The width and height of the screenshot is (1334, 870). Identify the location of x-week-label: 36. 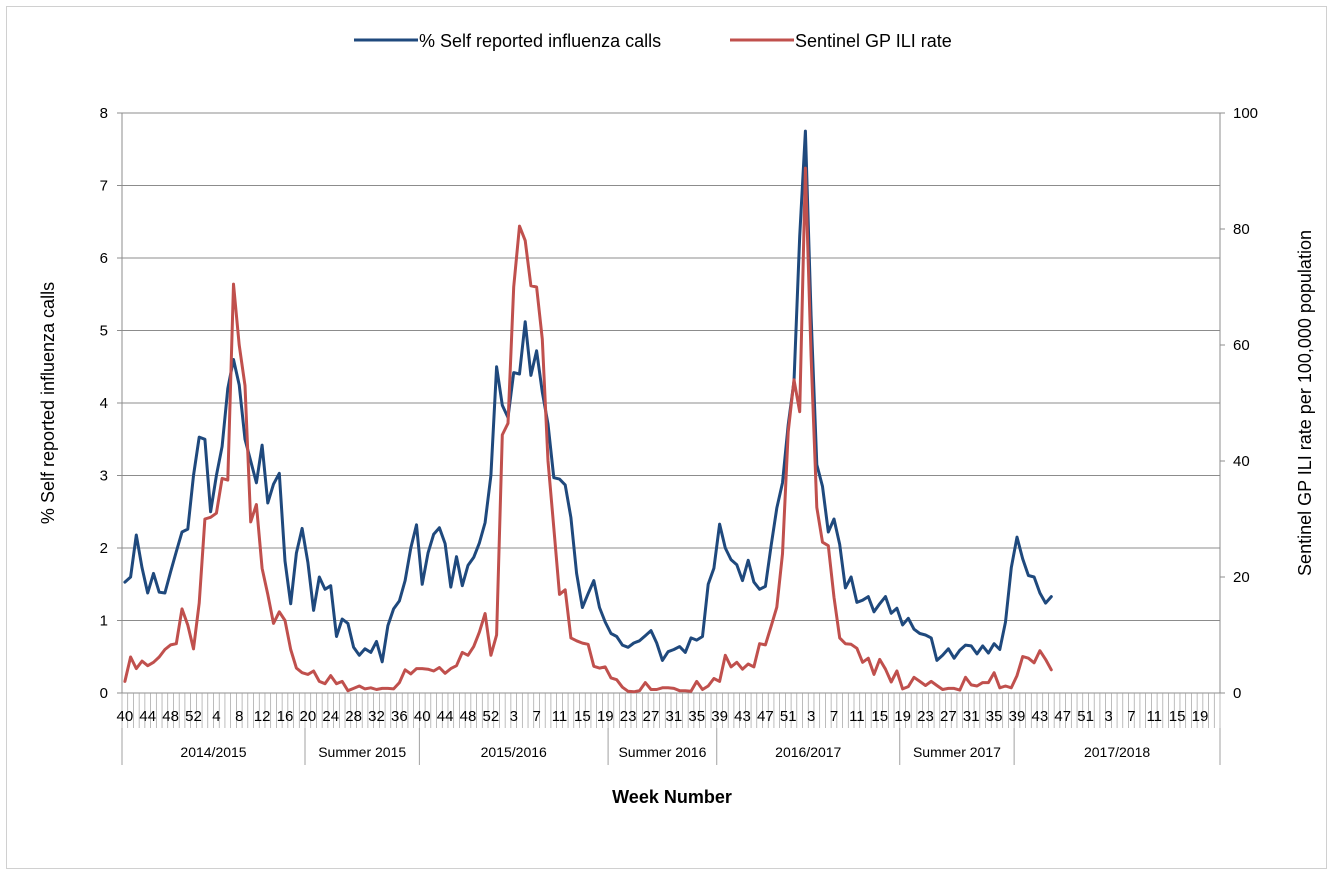
(399, 716).